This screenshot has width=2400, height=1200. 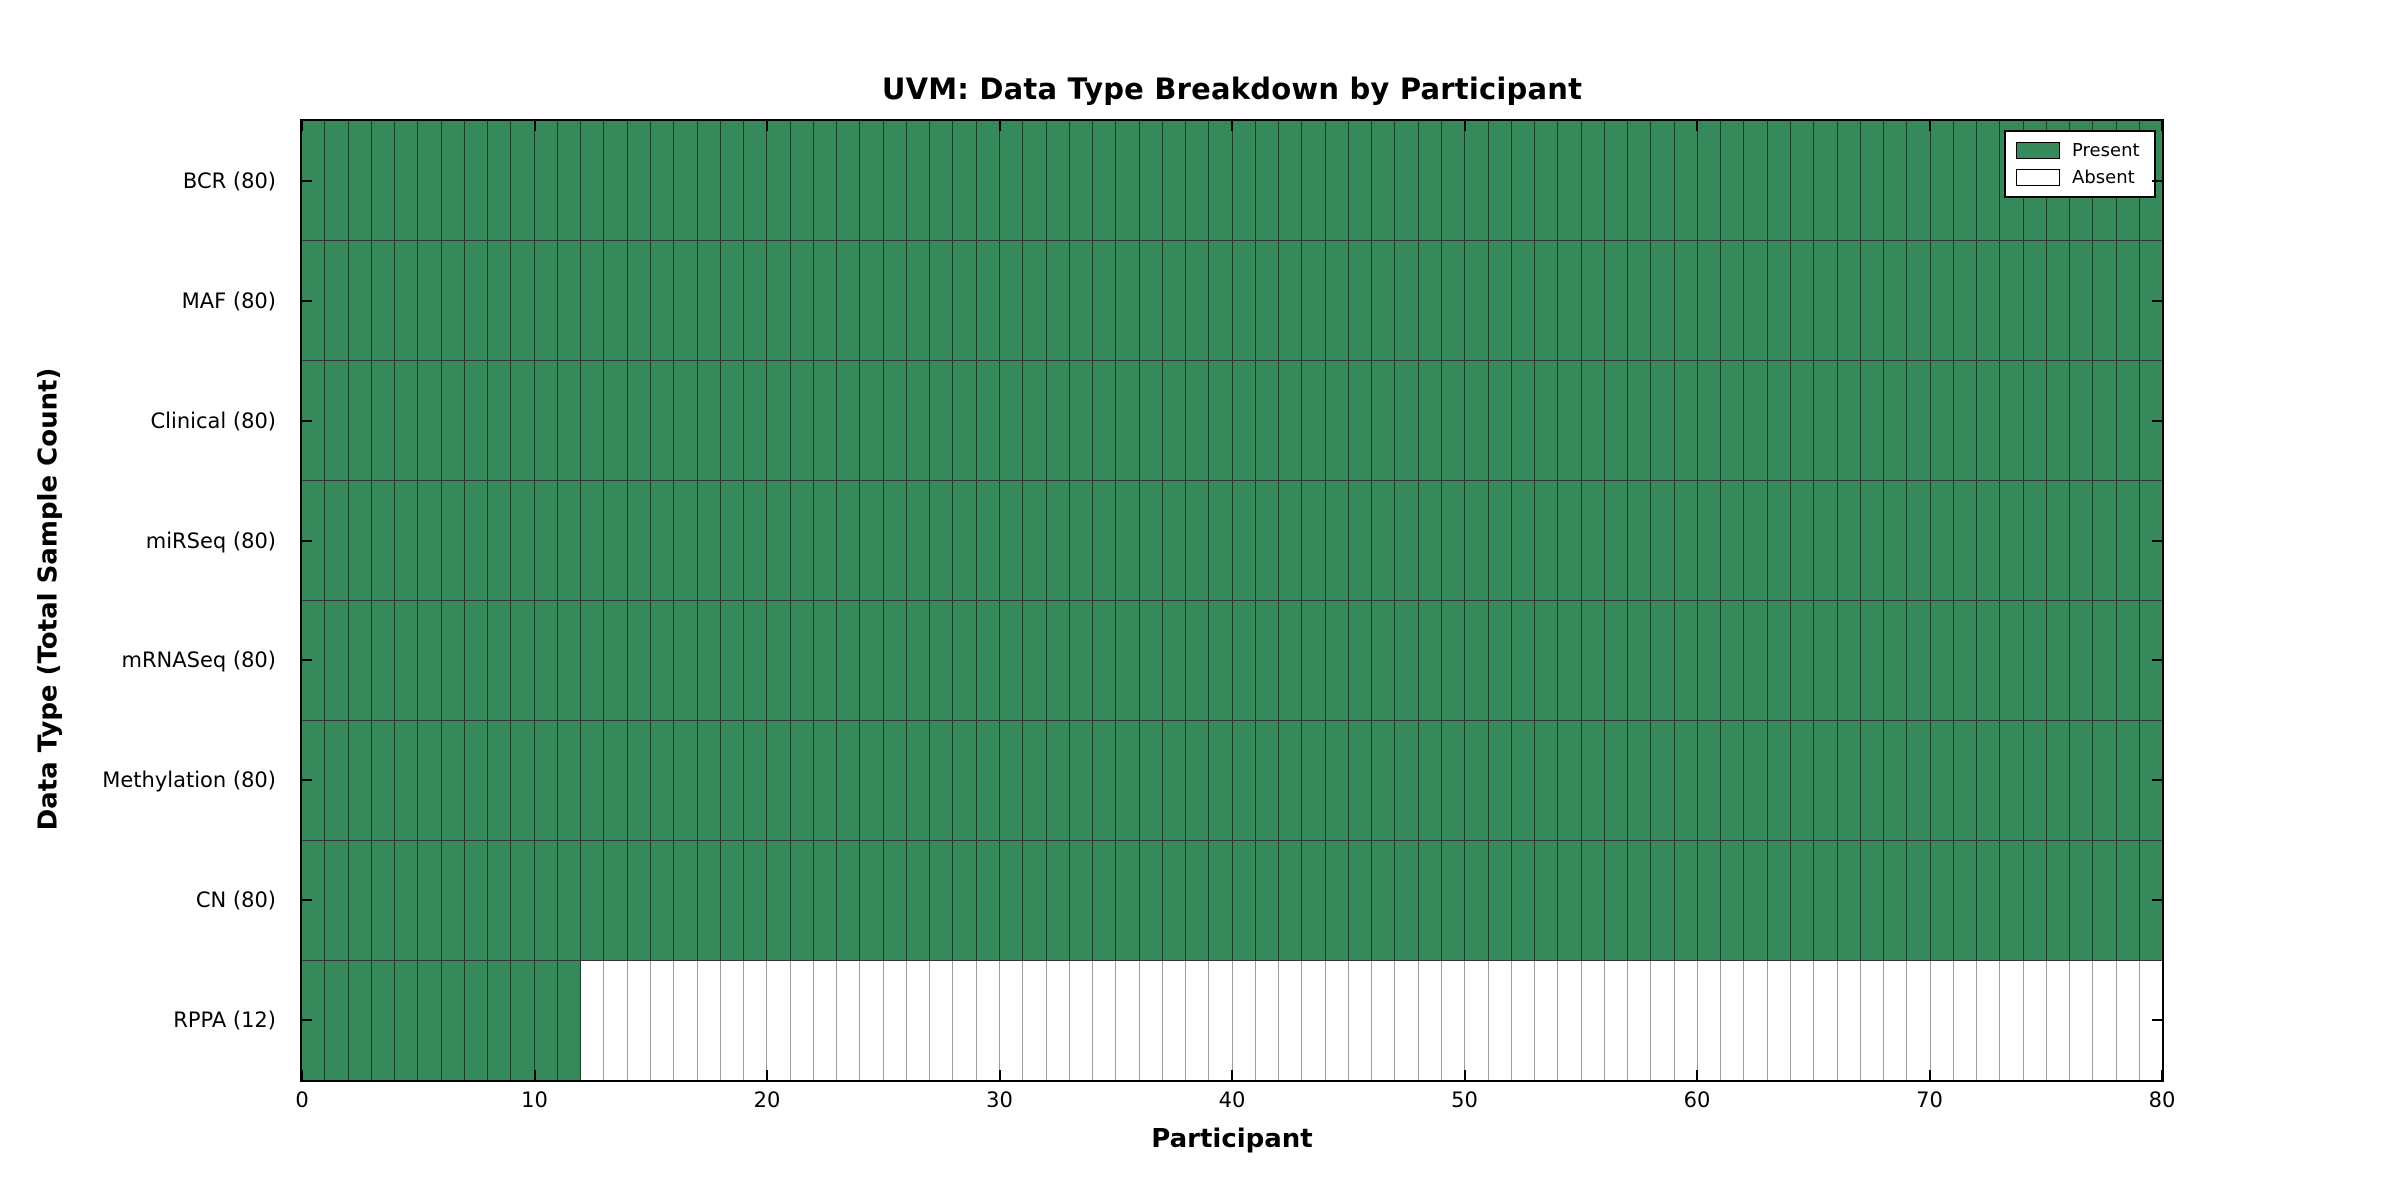 What do you see at coordinates (1464, 1100) in the screenshot?
I see `x-tick-label-50: 50` at bounding box center [1464, 1100].